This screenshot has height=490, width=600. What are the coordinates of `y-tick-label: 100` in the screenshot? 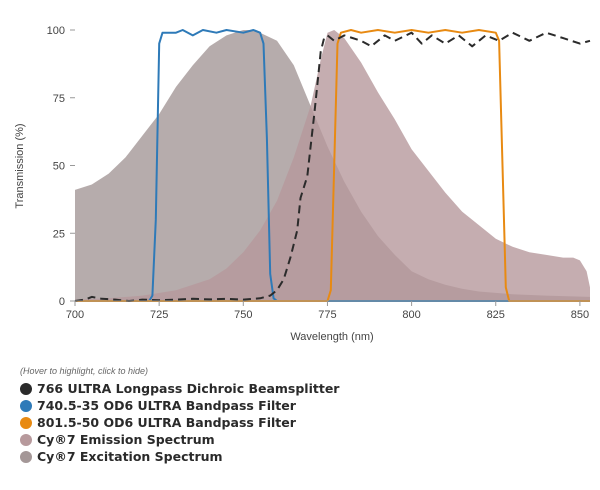 It's located at (56, 31).